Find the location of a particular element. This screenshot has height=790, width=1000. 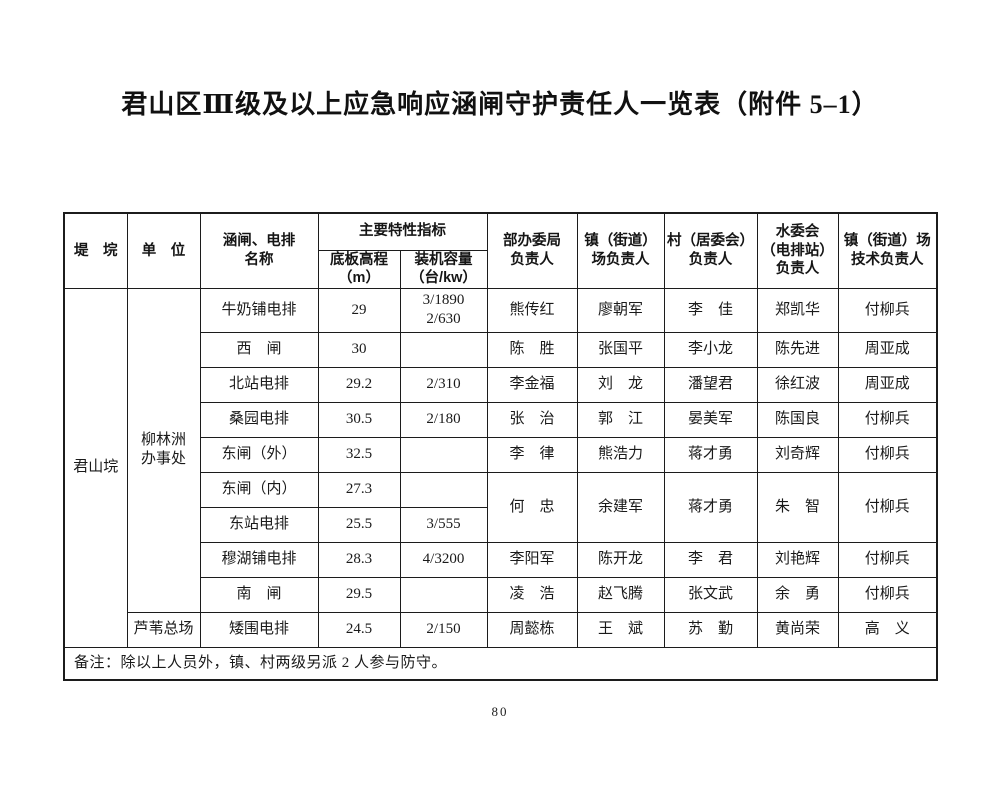

table-row: 桑园电排 30.5 2/180 张 治 郭 江 晏美军 陈国良 付柳兵 is located at coordinates (501, 419).